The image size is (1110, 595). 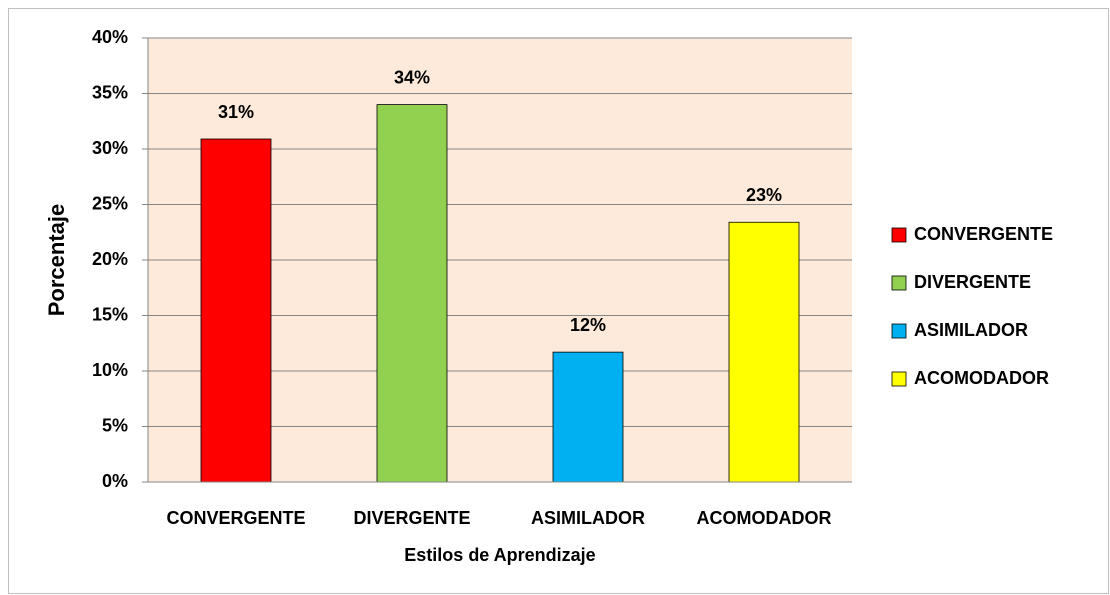 I want to click on y-tick-label: 30%, so click(x=110, y=148).